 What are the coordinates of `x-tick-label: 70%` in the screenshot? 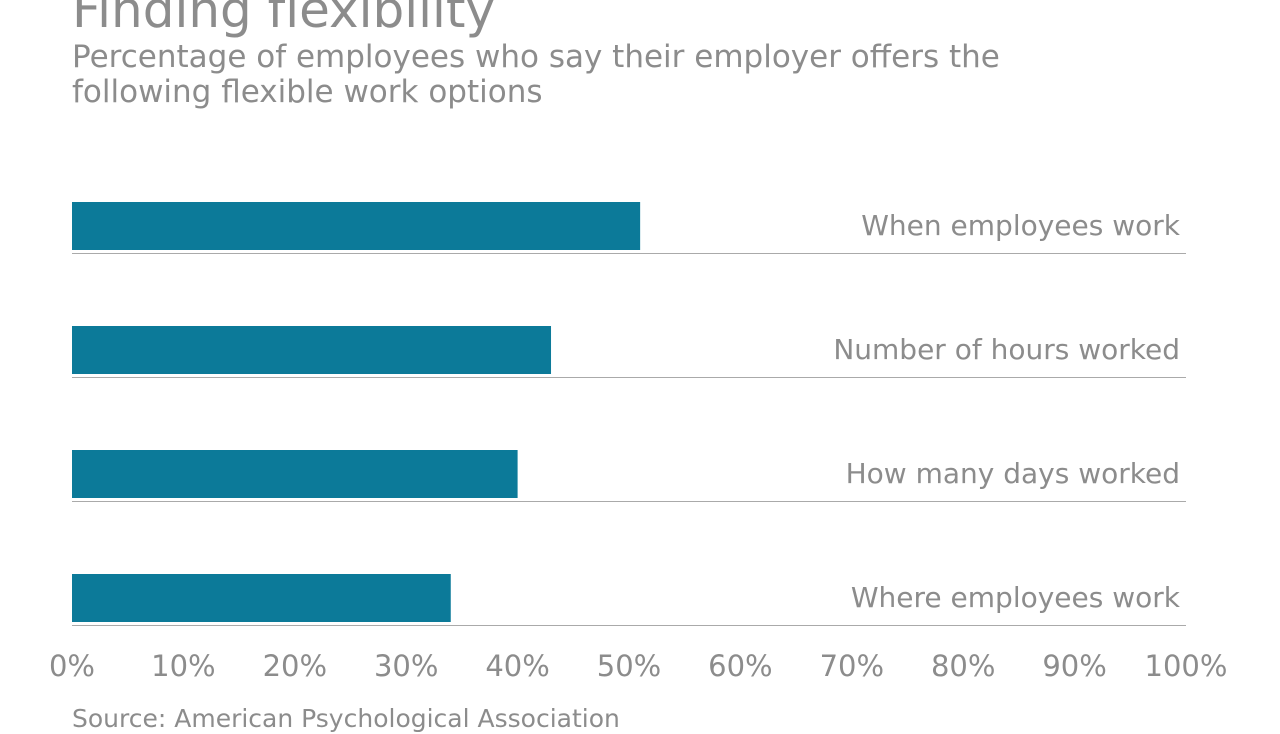 It's located at (852, 666).